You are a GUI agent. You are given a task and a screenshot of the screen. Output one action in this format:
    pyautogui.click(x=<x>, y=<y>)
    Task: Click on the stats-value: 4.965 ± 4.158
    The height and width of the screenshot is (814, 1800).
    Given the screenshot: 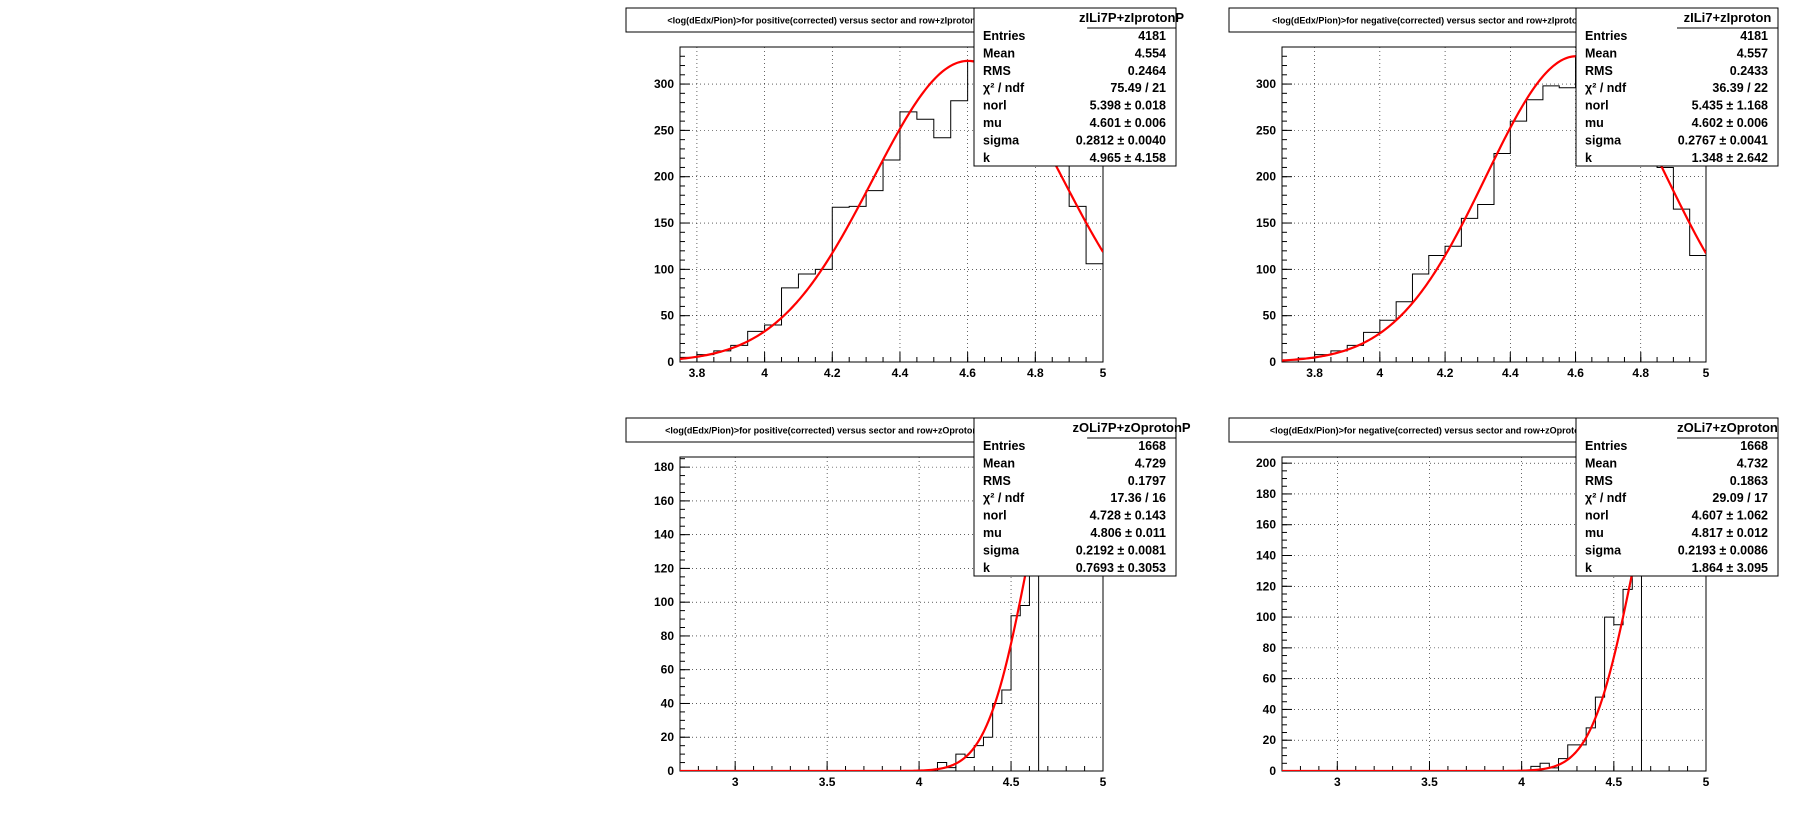 What is the action you would take?
    pyautogui.click(x=1128, y=158)
    